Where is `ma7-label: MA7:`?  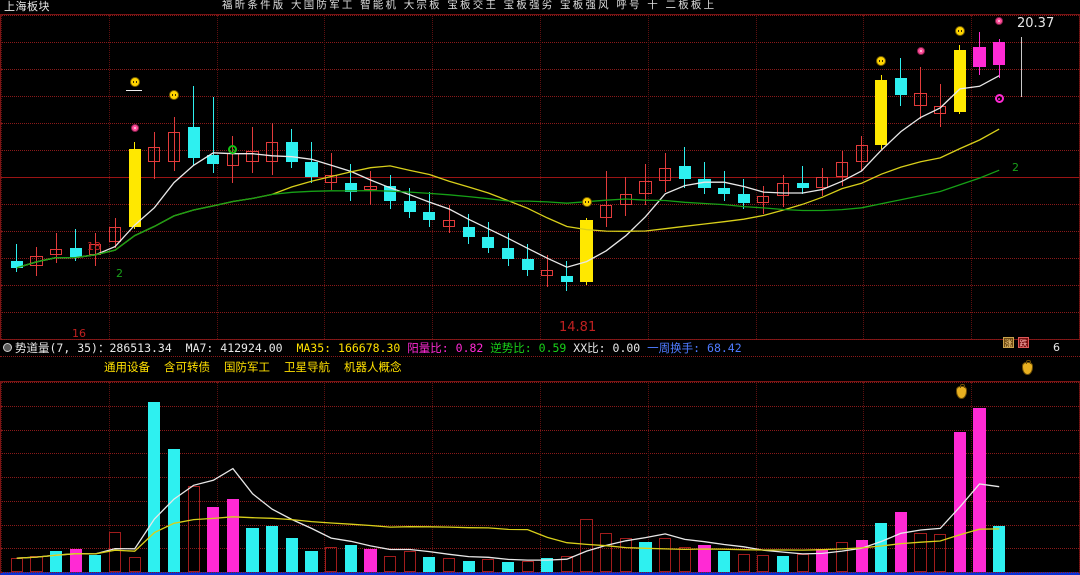
ma7-label: MA7: is located at coordinates (199, 348).